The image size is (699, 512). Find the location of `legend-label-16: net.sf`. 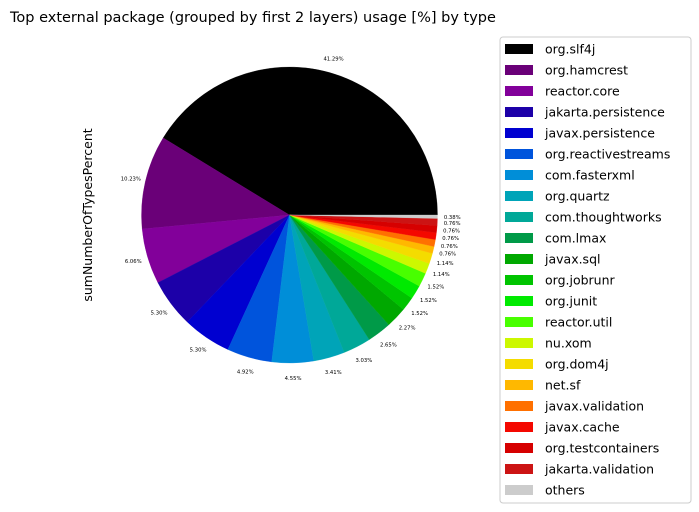

legend-label-16: net.sf is located at coordinates (563, 385).